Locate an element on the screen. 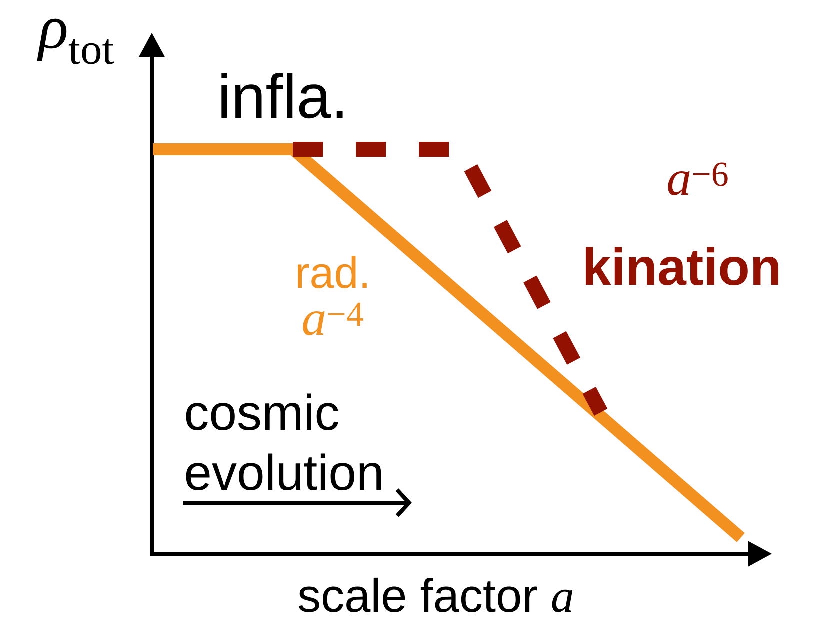 The width and height of the screenshot is (814, 624). series-label: rad. is located at coordinates (332, 272).